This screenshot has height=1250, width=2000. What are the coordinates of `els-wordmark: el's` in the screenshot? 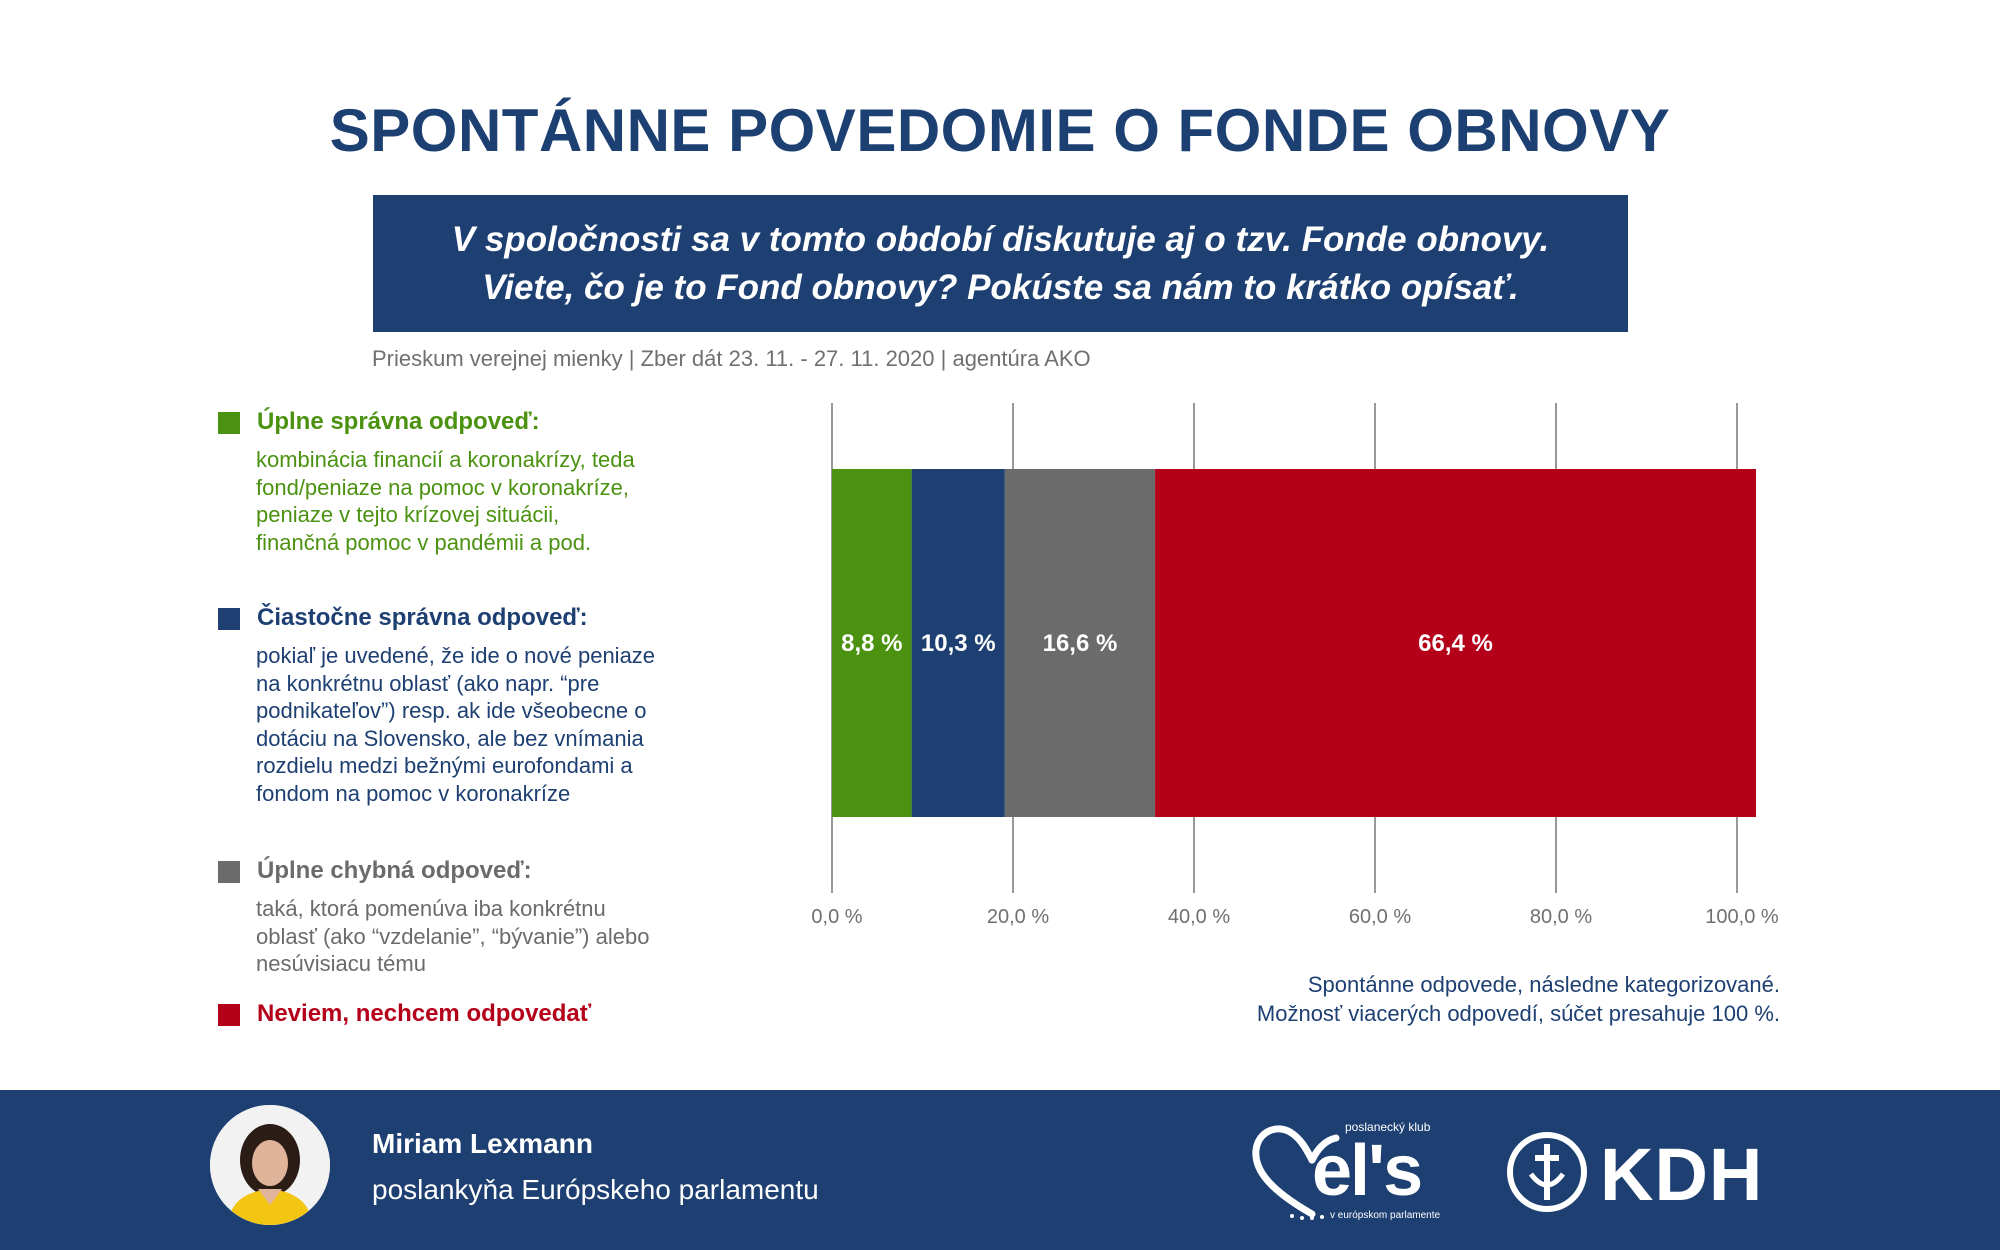 It's located at (1367, 1171).